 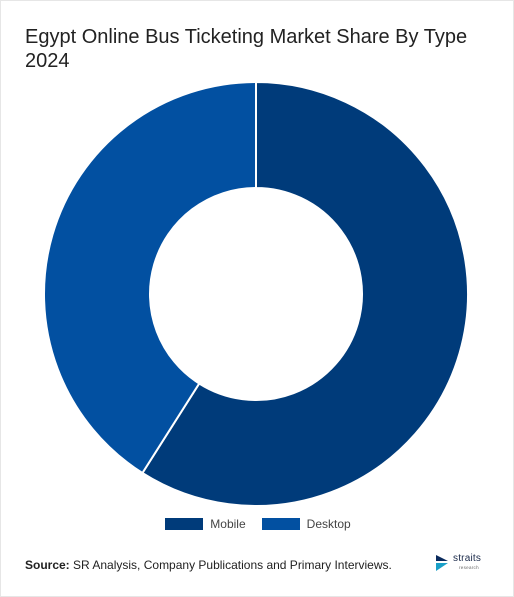 I want to click on legend-item-mobile: Mobile, so click(x=205, y=524).